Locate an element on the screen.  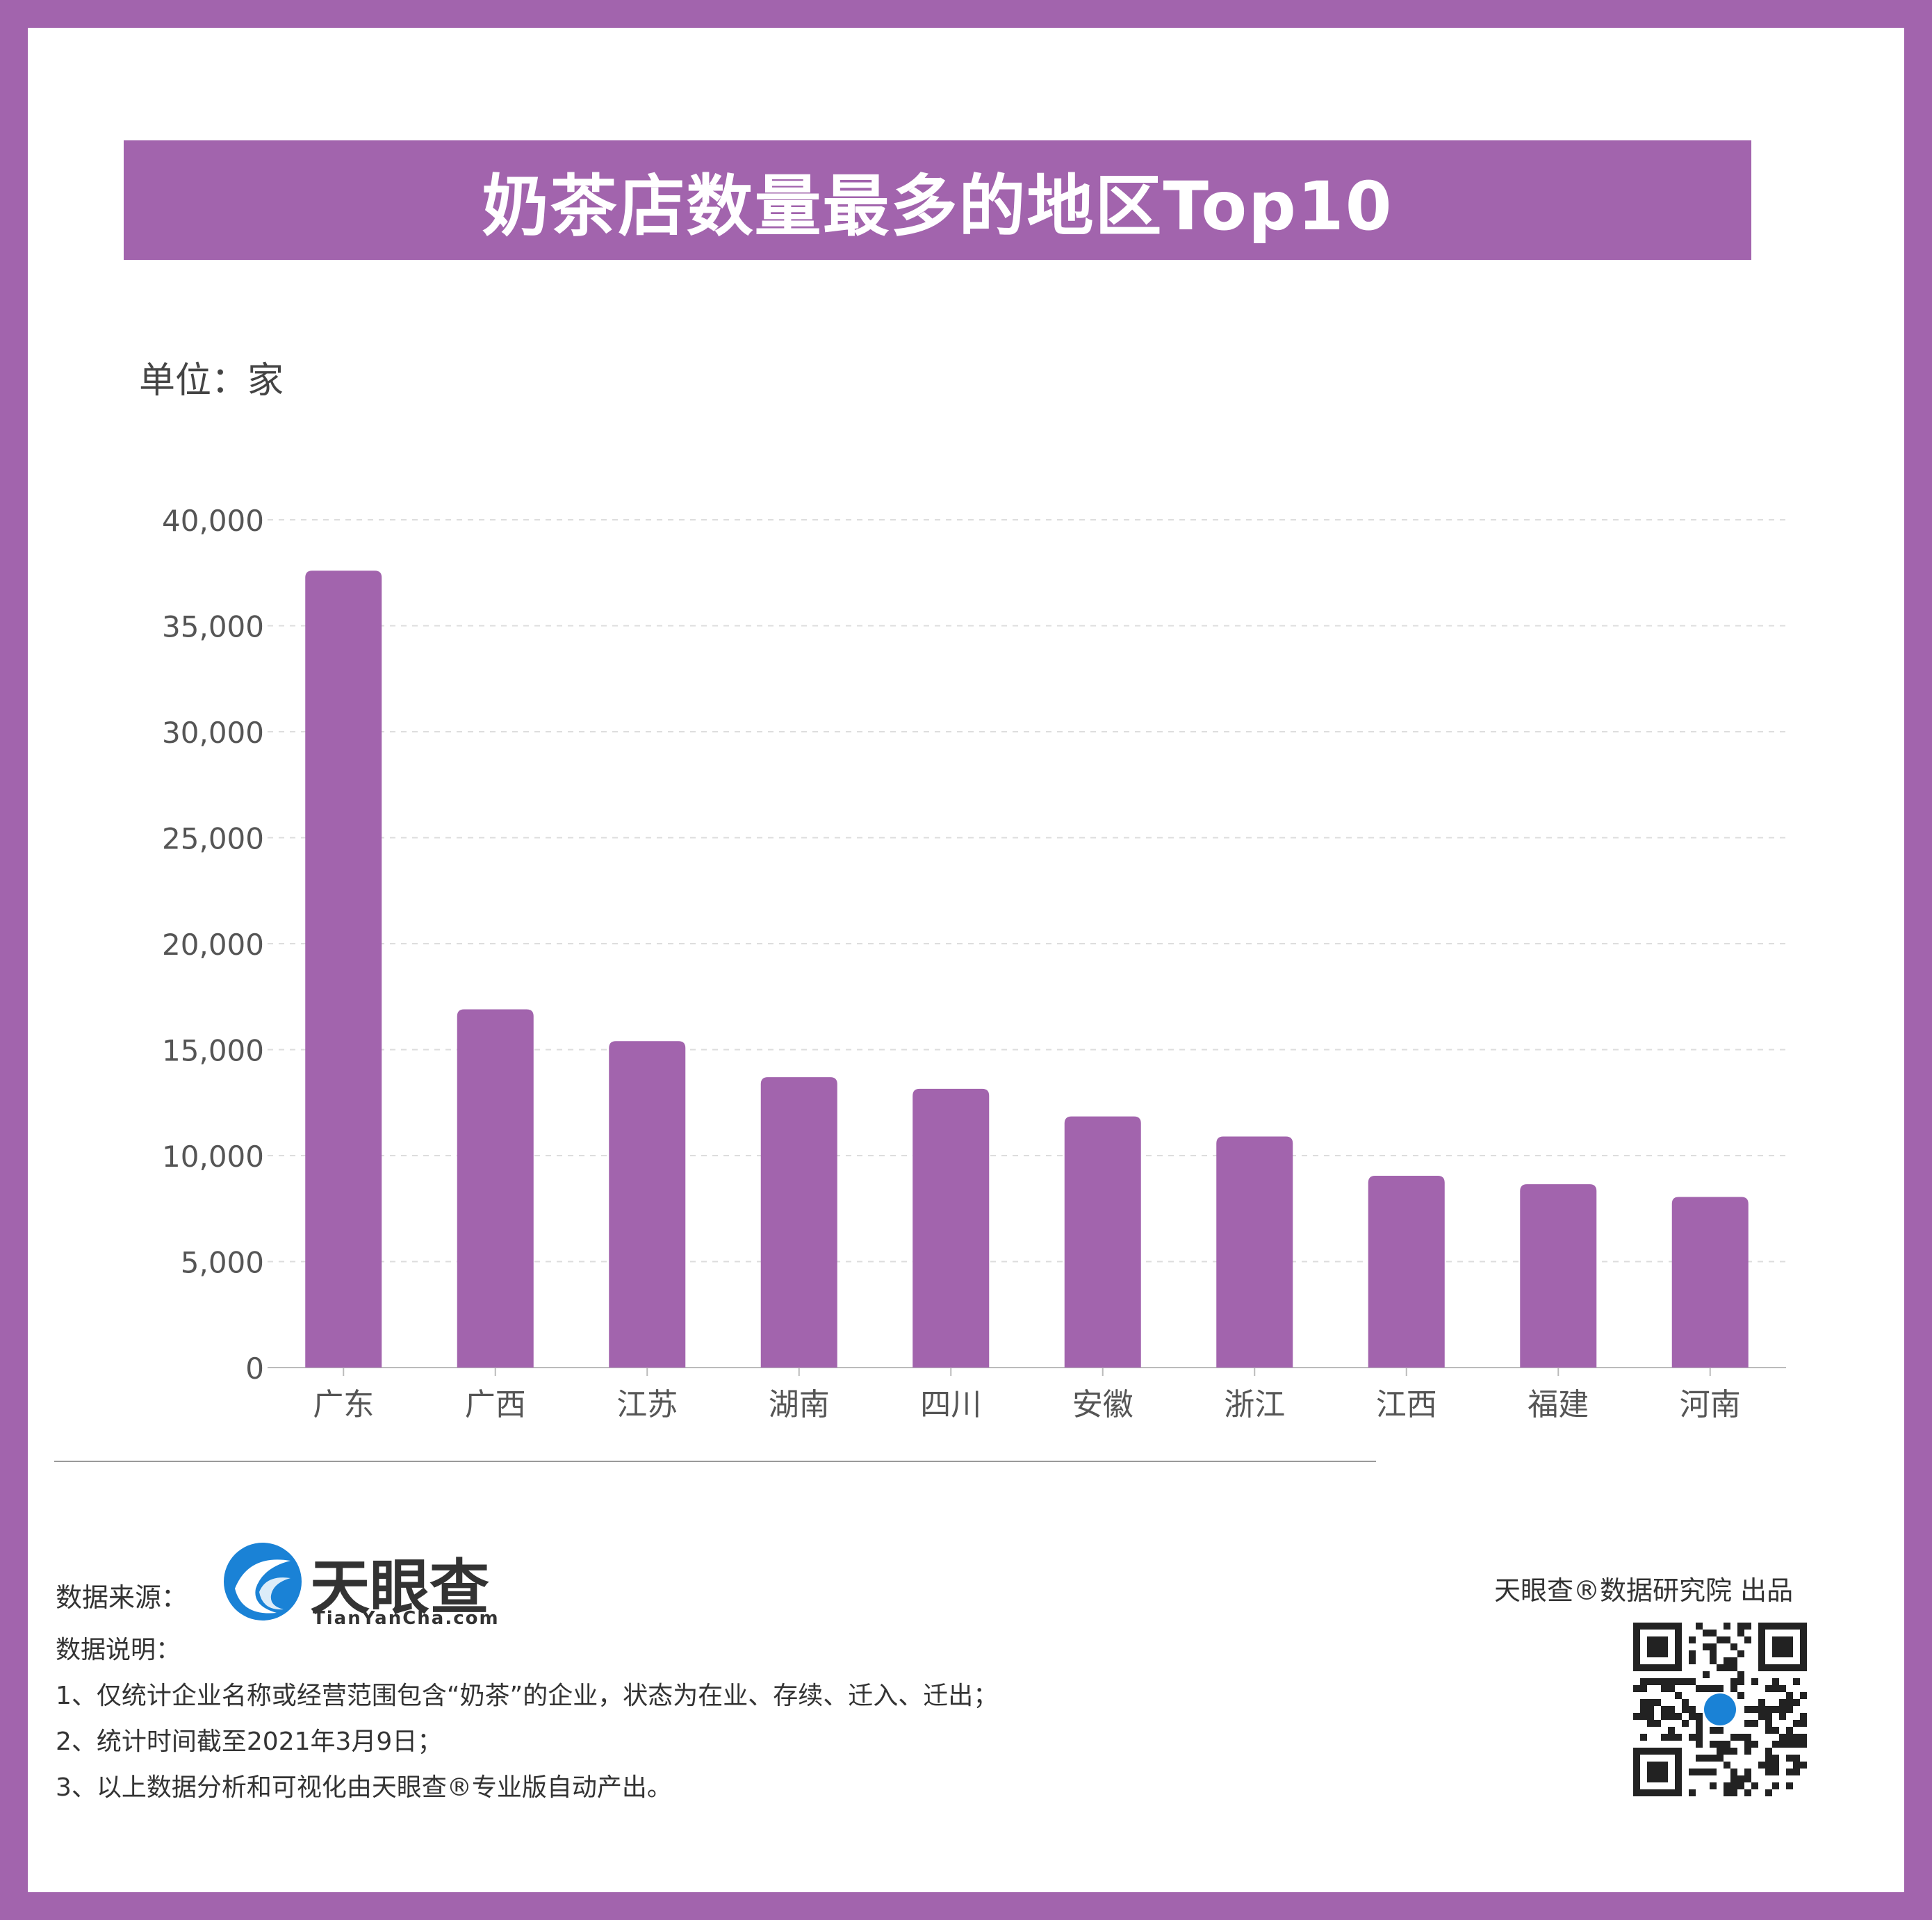
x-tick-label: 湖南 is located at coordinates (799, 1404).